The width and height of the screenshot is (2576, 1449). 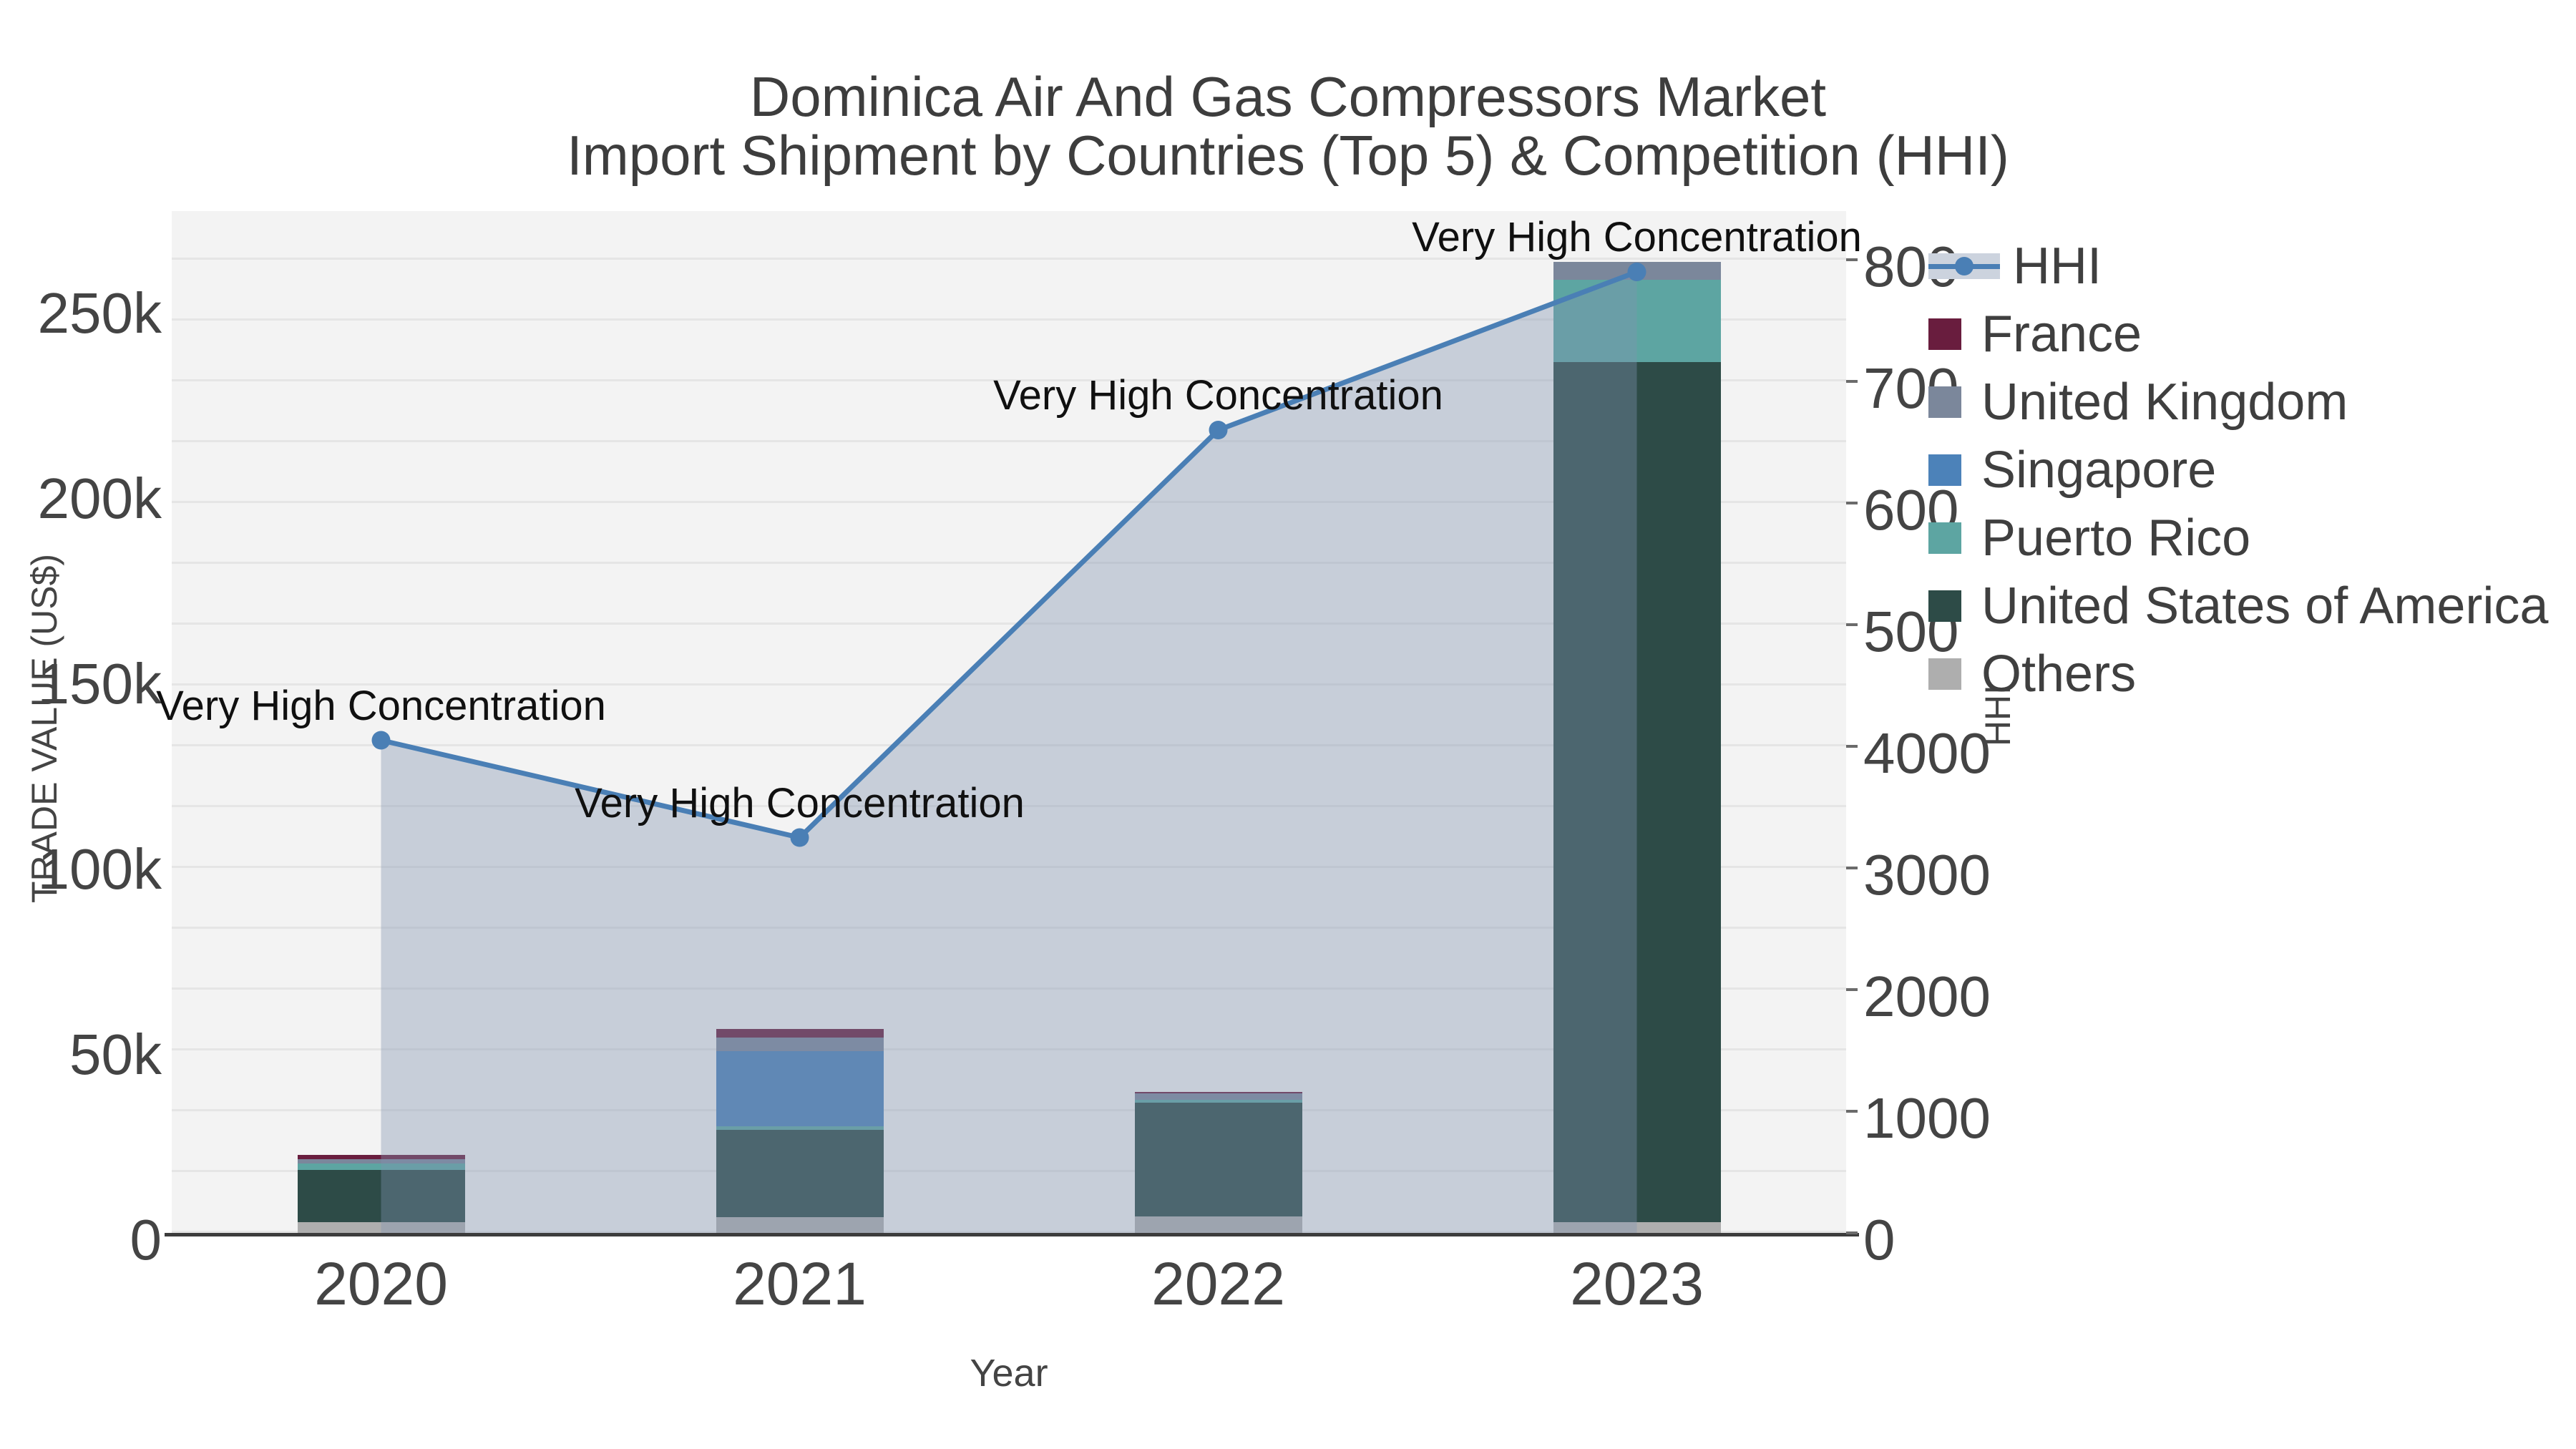 I want to click on left-axis-tick-label: 100k, so click(x=100, y=869).